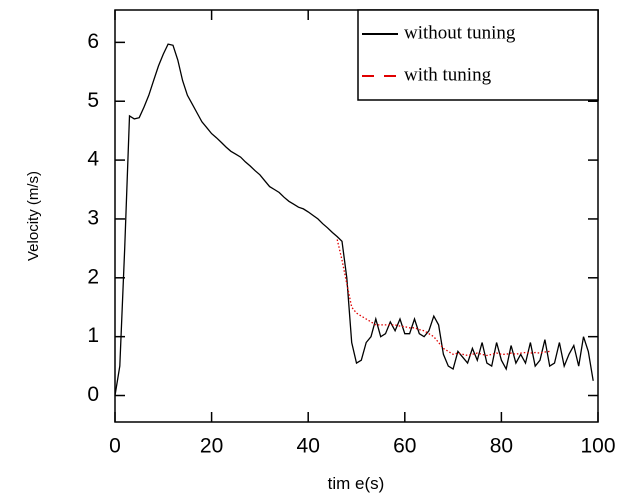 This screenshot has width=632, height=500. I want to click on legend-label: with tuning, so click(448, 74).